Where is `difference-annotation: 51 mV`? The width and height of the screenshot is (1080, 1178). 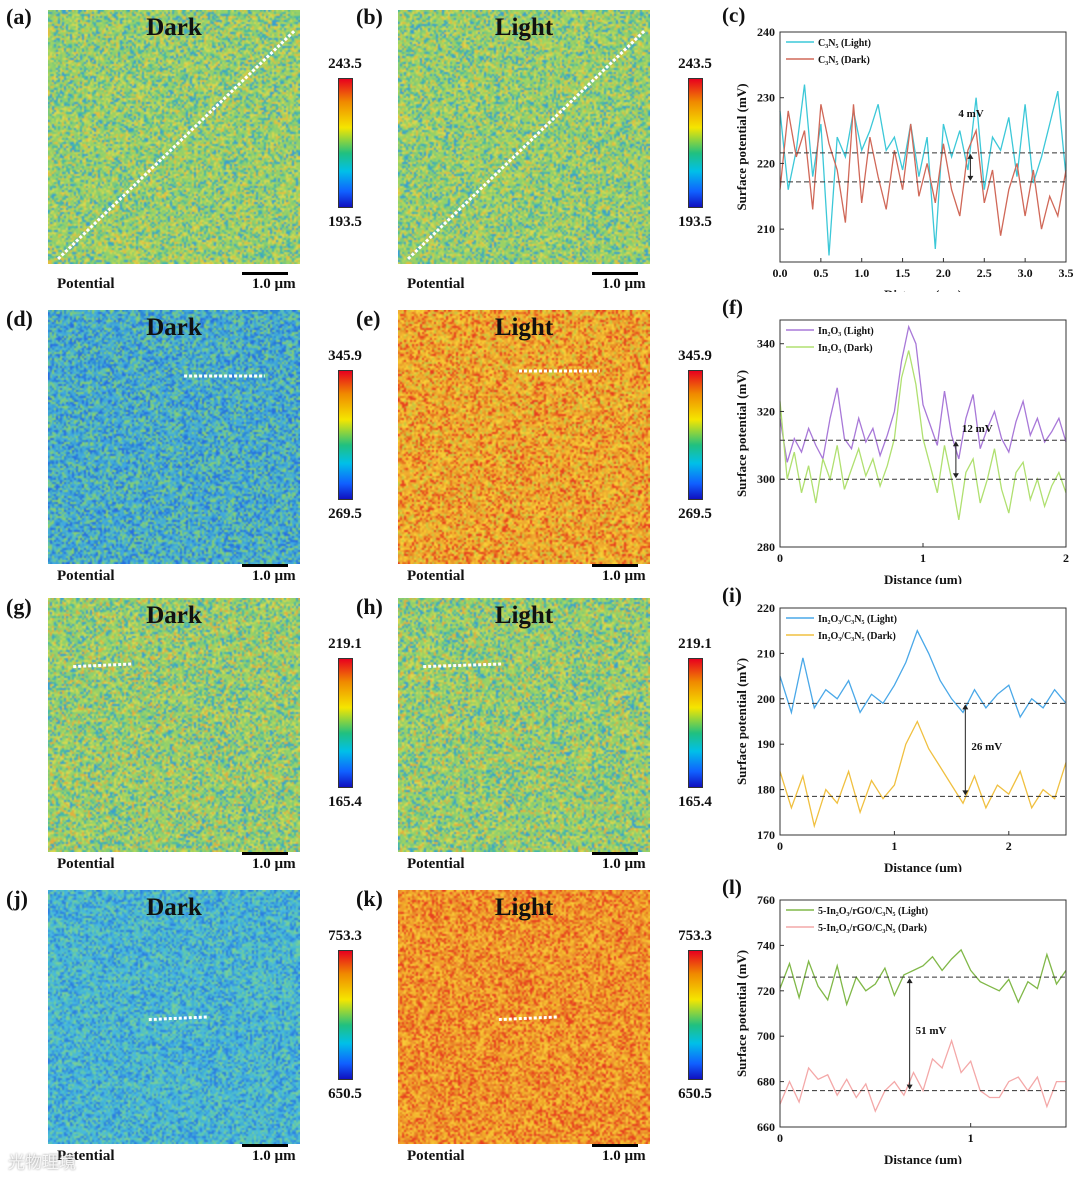 difference-annotation: 51 mV is located at coordinates (931, 1031).